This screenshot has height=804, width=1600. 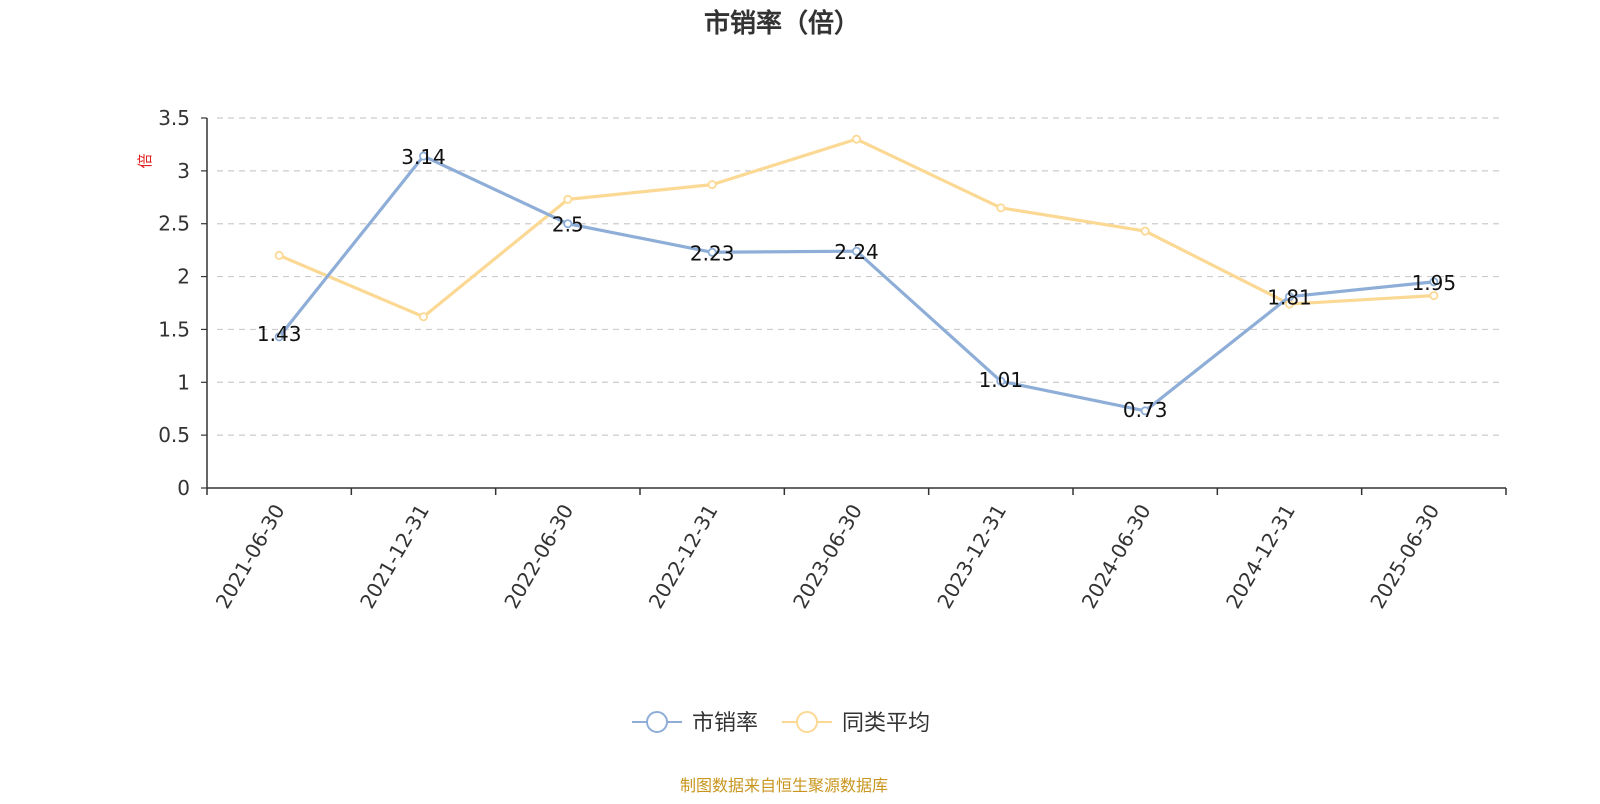 What do you see at coordinates (183, 171) in the screenshot?
I see `y-tick-label: 3` at bounding box center [183, 171].